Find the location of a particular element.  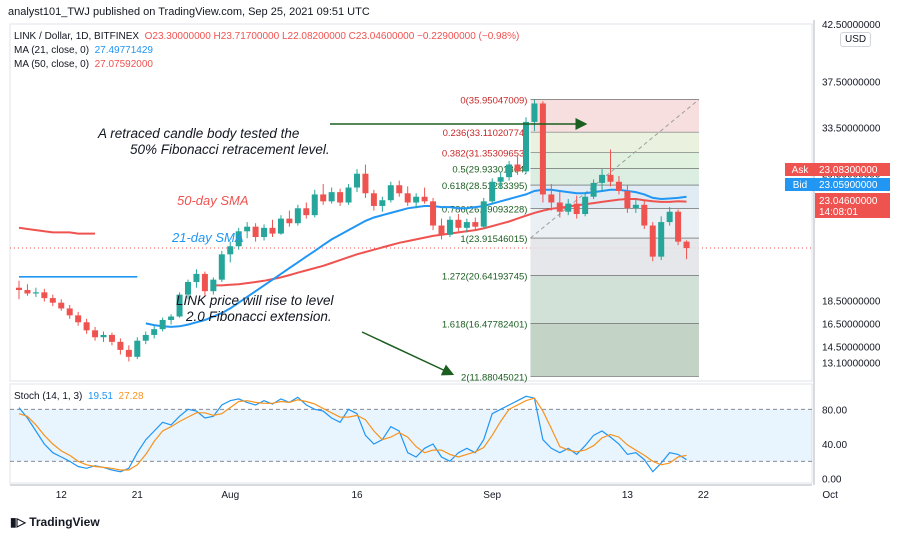

stoch-k-line is located at coordinates (352, 434).